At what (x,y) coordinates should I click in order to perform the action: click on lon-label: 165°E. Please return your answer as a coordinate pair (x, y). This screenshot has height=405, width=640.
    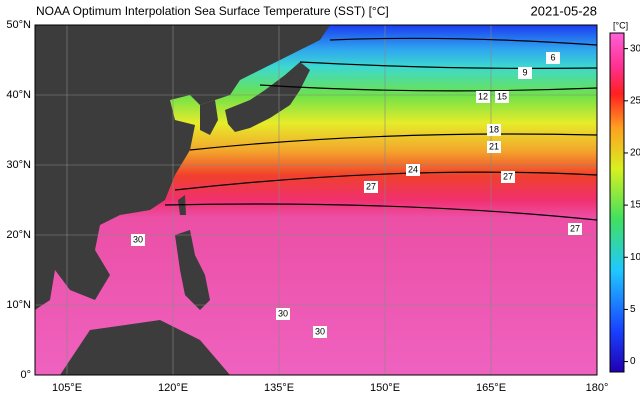
    Looking at the image, I should click on (491, 388).